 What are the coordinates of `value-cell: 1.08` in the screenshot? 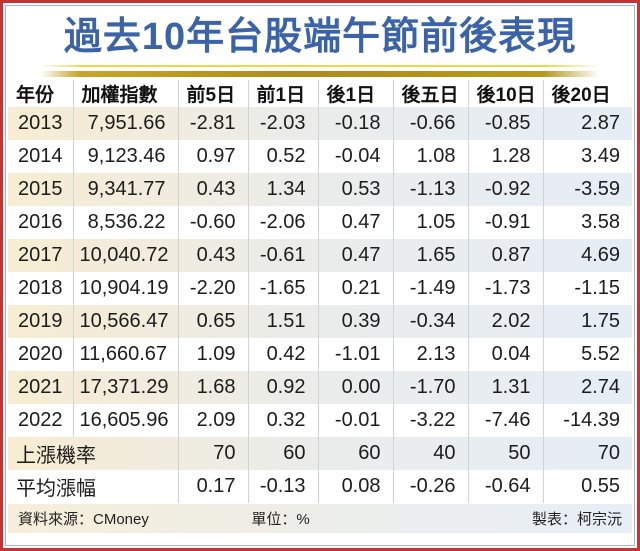 It's located at (430, 156).